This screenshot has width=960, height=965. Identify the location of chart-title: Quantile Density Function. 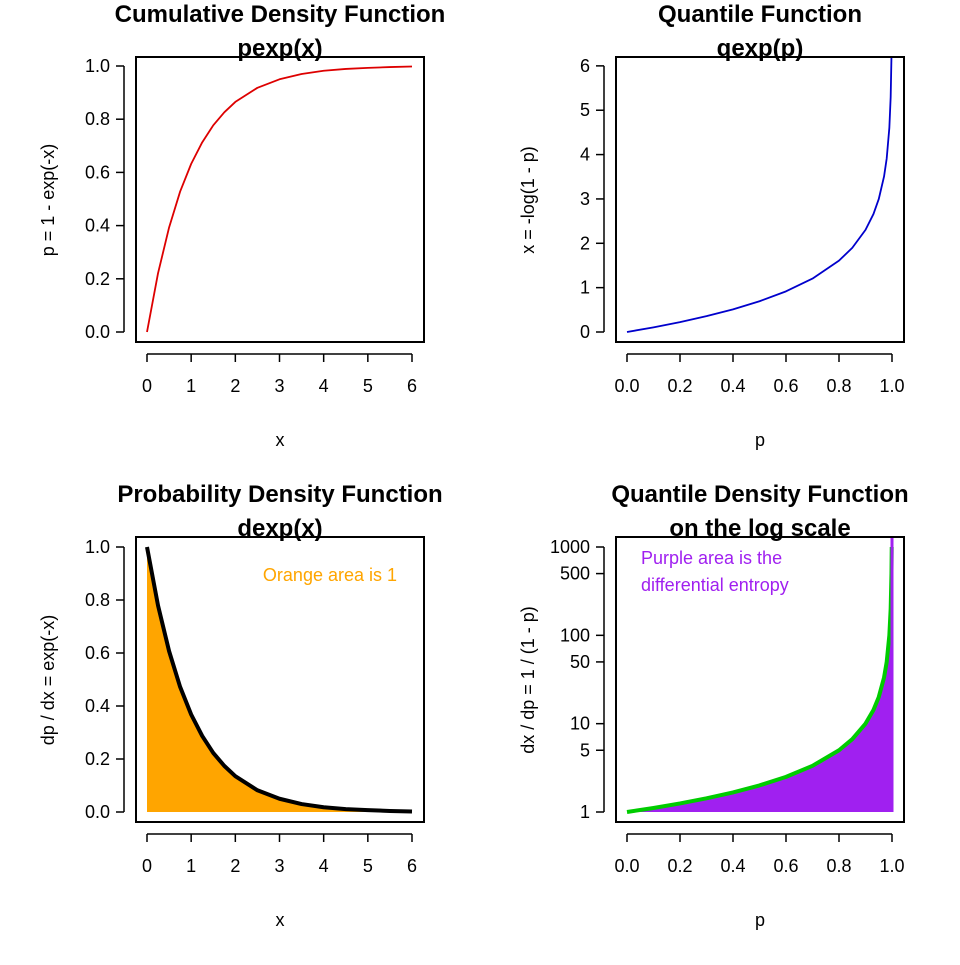
(759, 494).